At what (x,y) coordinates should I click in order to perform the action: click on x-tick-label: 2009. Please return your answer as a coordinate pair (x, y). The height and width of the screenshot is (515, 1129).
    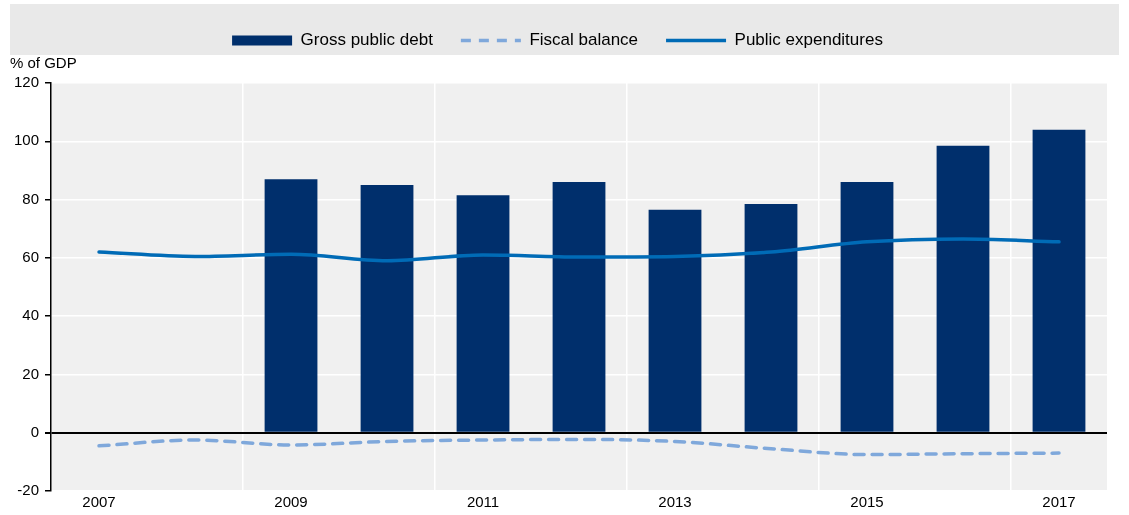
    Looking at the image, I should click on (291, 502).